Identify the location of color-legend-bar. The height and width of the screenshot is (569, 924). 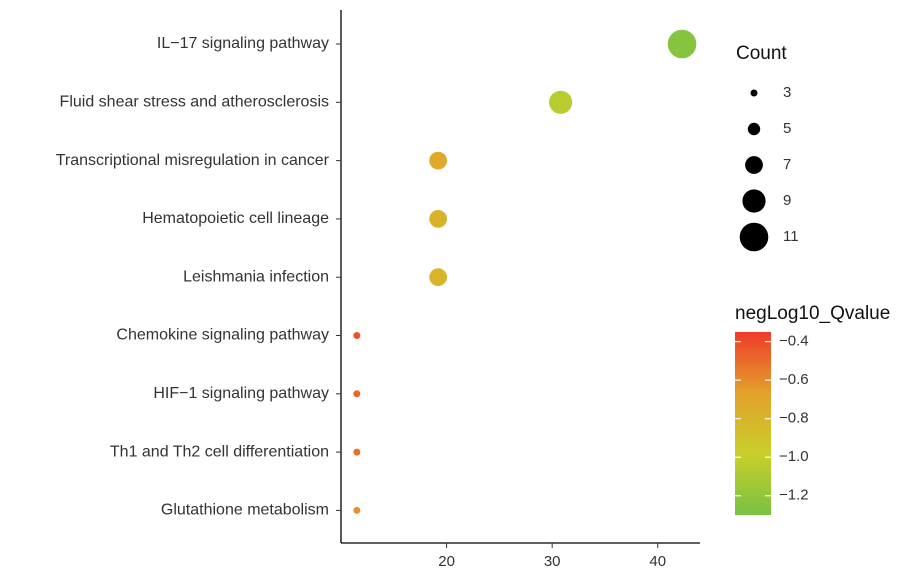
(753, 423).